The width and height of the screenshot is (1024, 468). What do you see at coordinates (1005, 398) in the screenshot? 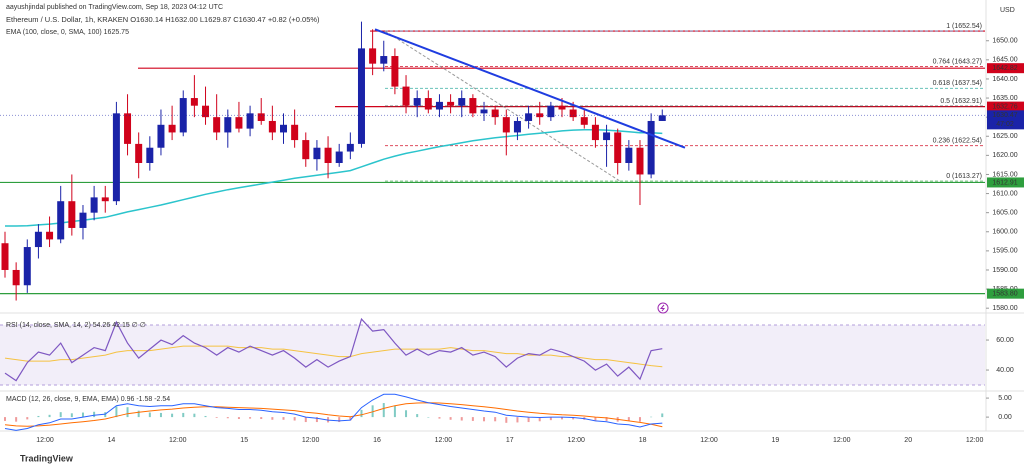
I see `macd-tick-label: 5.00` at bounding box center [1005, 398].